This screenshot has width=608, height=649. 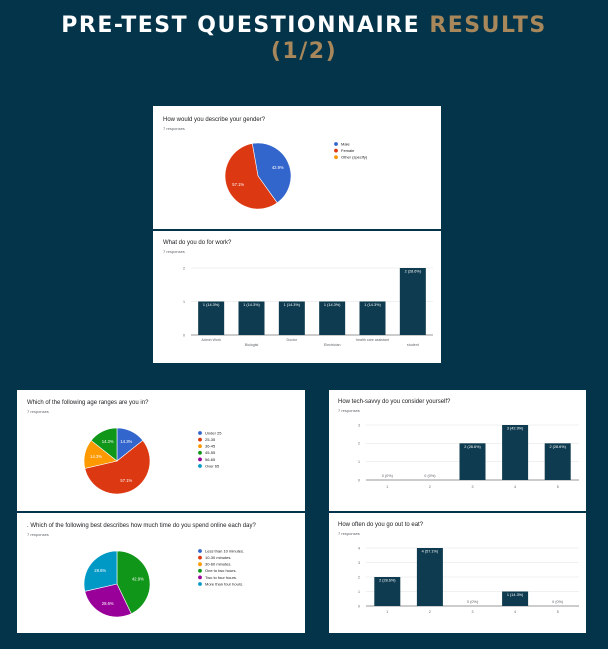 I want to click on pie-label-45-55: 14.3%, so click(x=108, y=441).